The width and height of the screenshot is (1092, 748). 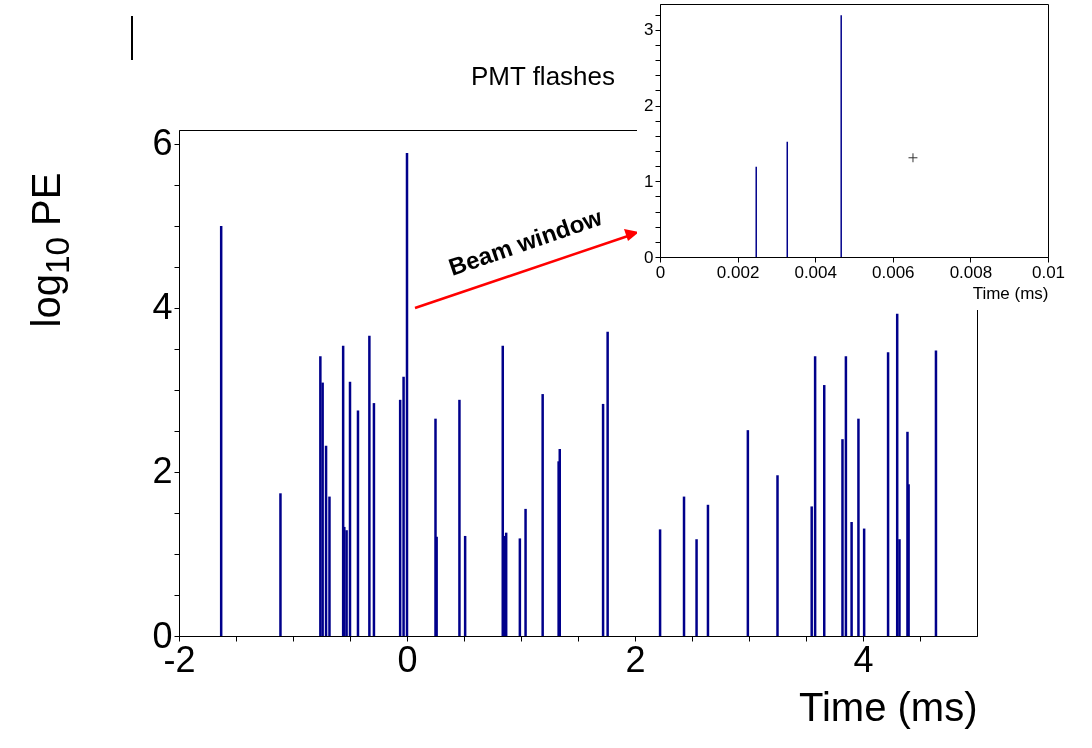 I want to click on y-tick-label: 1, so click(x=649, y=181).